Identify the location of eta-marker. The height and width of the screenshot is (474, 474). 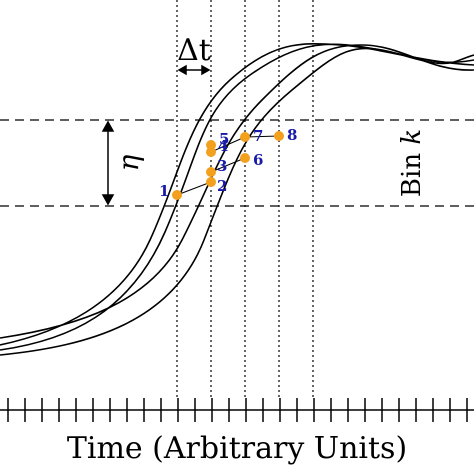
(108, 163).